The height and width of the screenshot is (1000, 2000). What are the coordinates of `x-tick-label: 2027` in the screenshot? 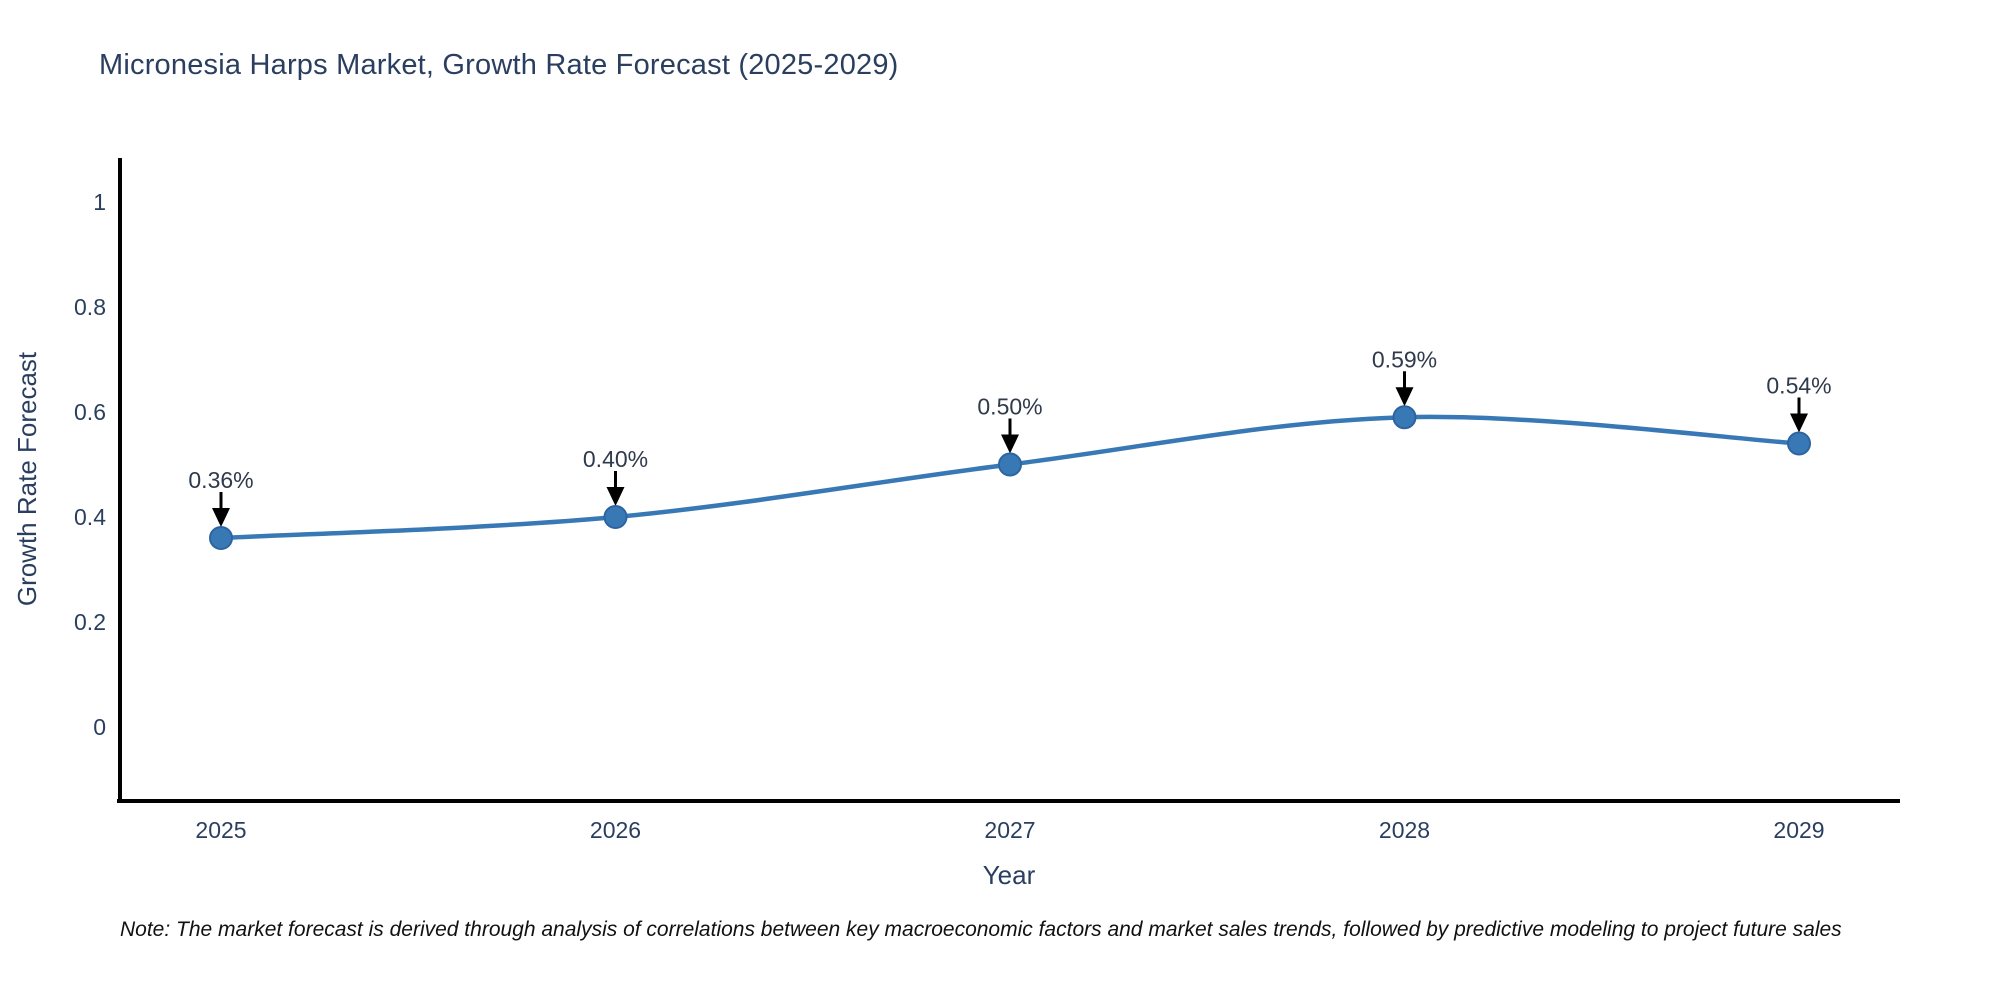 It's located at (1009, 830).